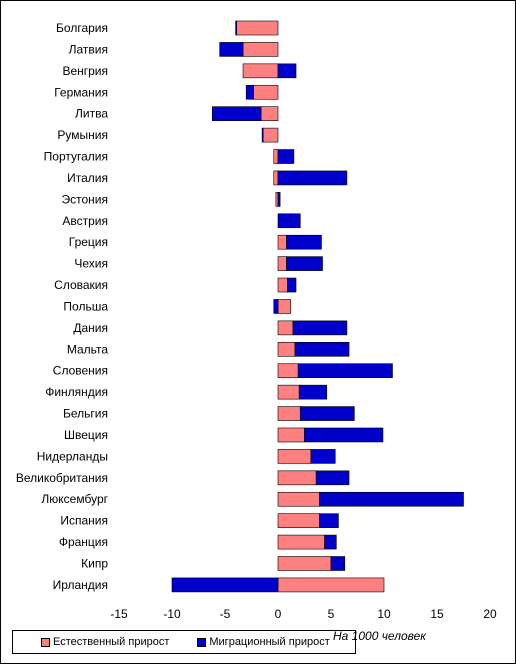 This screenshot has height=664, width=516. Describe the element at coordinates (45, 642) in the screenshot. I see `legend-swatch-natural` at that location.